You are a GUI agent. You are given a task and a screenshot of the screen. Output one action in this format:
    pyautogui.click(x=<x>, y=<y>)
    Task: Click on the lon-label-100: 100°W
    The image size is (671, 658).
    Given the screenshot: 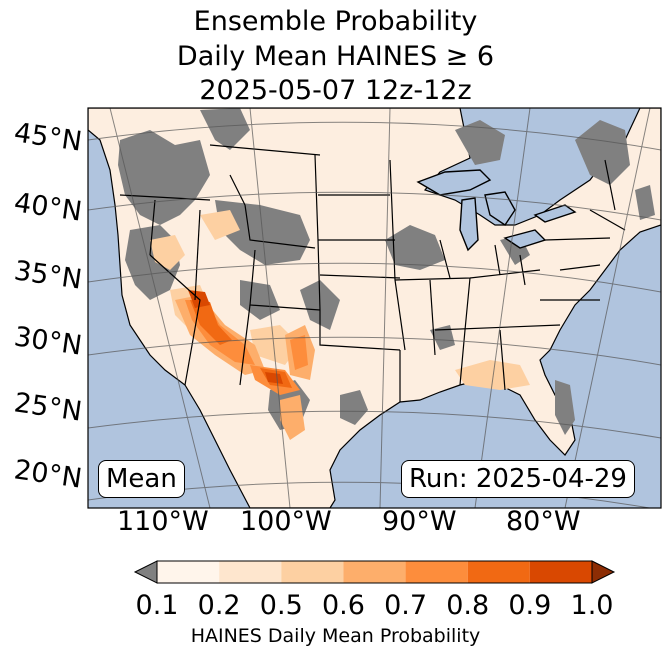 What is the action you would take?
    pyautogui.click(x=286, y=521)
    